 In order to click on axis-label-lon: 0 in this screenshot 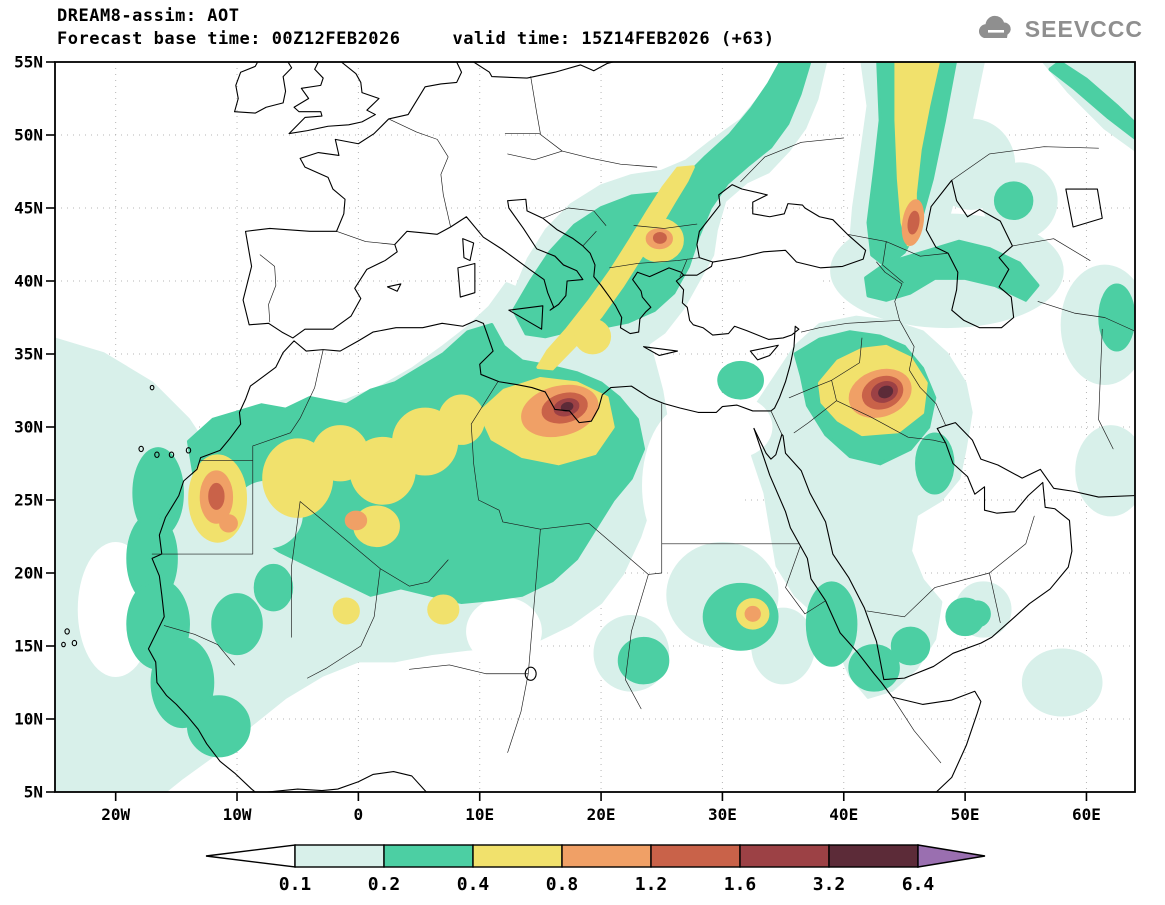, I will do `click(359, 814)`.